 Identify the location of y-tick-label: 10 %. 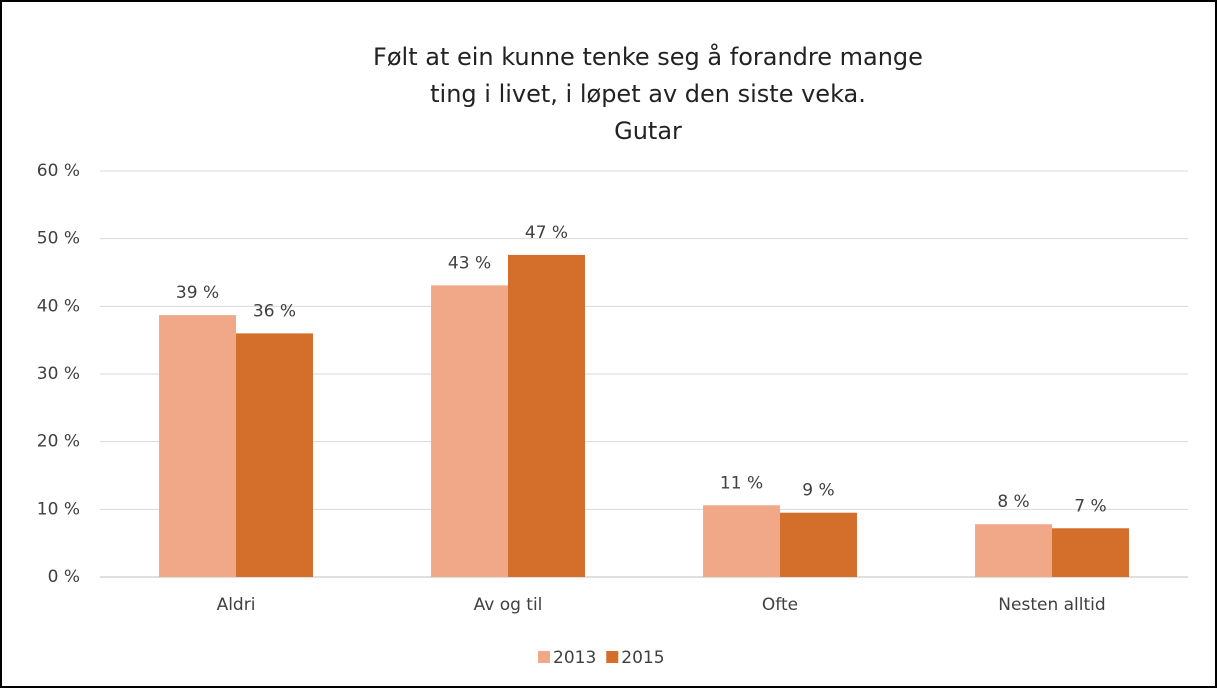
(58, 509).